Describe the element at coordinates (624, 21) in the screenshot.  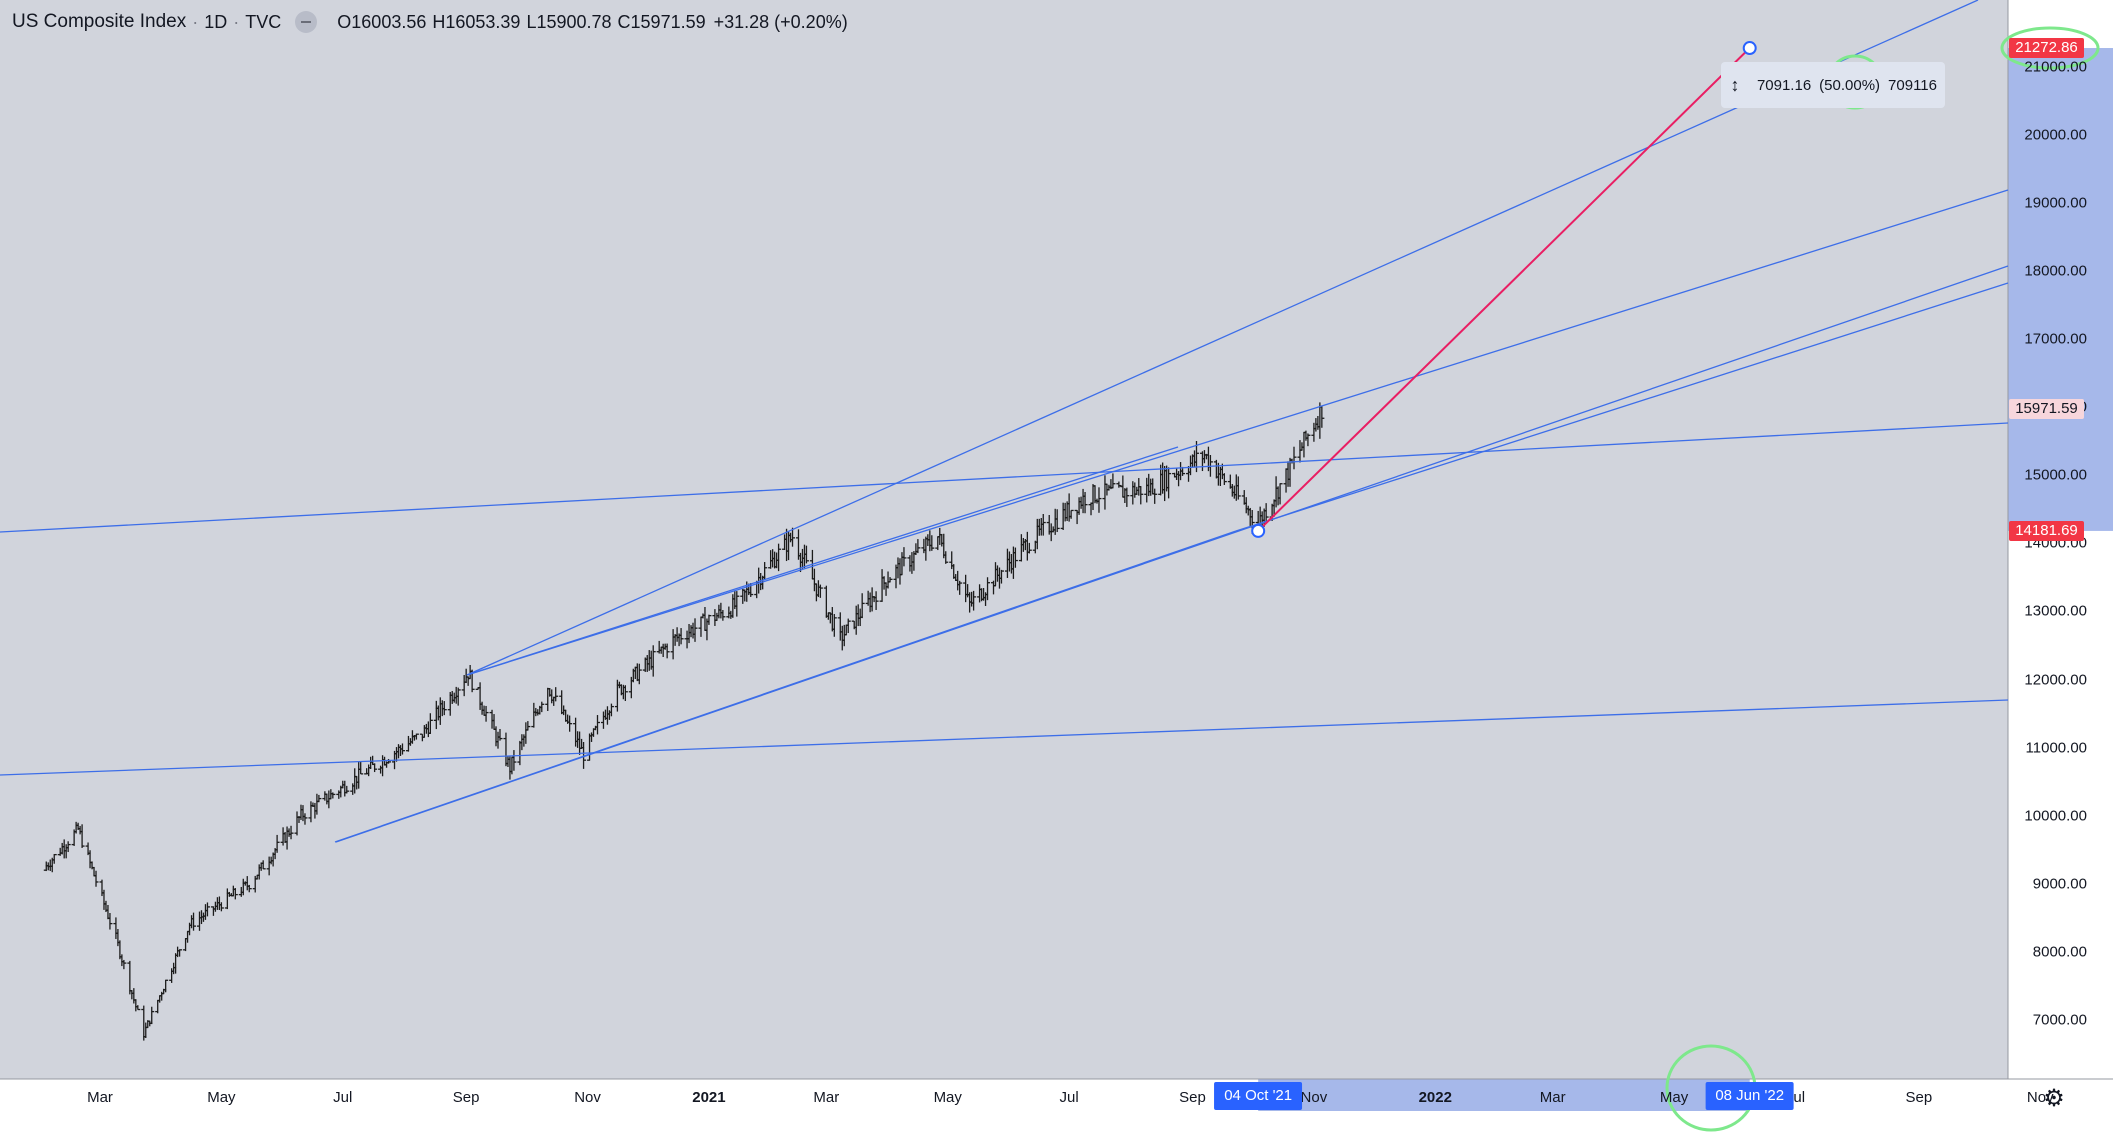
I see `close-key: C` at that location.